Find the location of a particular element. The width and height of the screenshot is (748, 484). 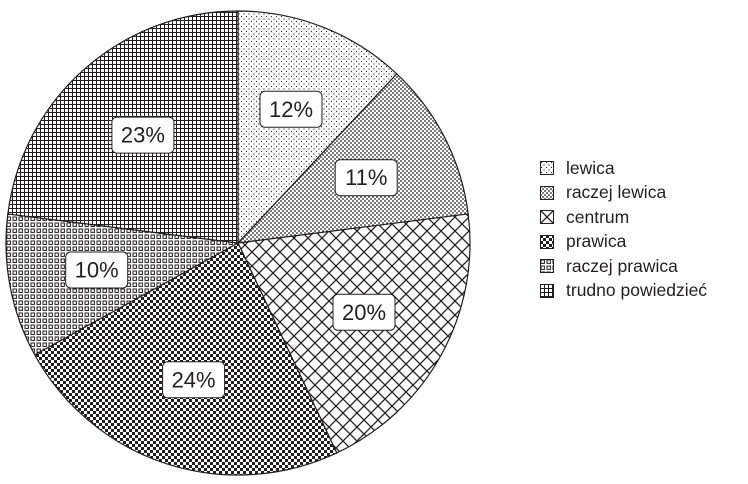

legend-label: raczej prawica is located at coordinates (622, 265).